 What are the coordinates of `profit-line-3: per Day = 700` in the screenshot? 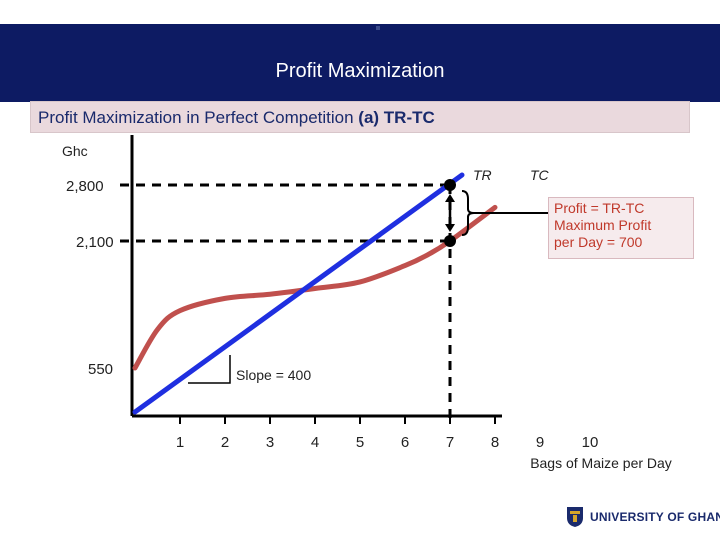 It's located at (598, 242).